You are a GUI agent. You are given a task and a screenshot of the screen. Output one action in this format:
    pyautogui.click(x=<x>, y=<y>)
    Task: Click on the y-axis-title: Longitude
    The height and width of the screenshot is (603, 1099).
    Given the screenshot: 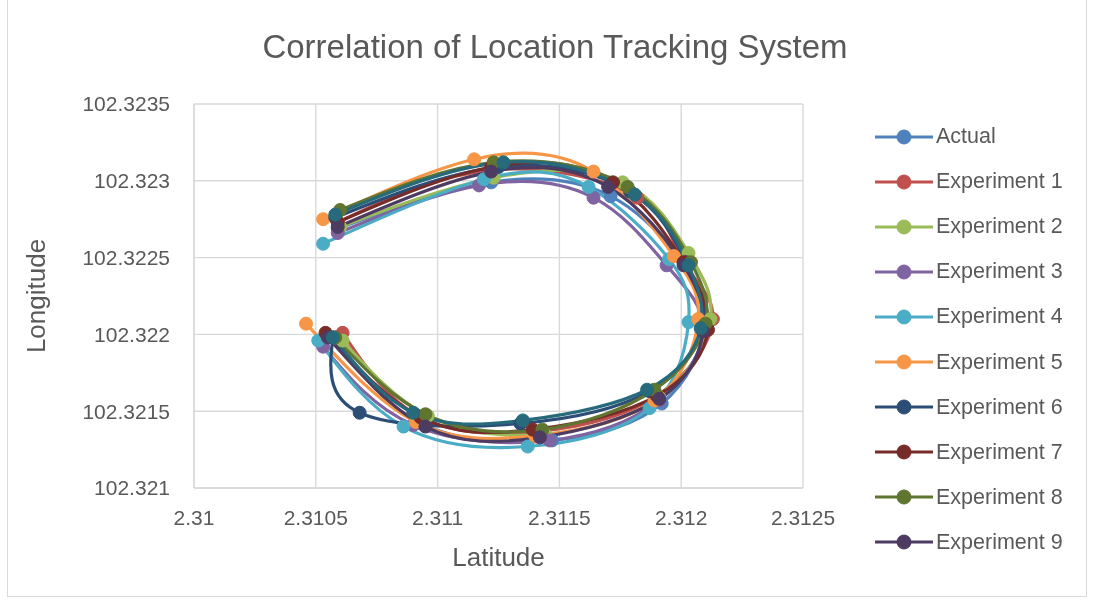 What is the action you would take?
    pyautogui.click(x=36, y=296)
    